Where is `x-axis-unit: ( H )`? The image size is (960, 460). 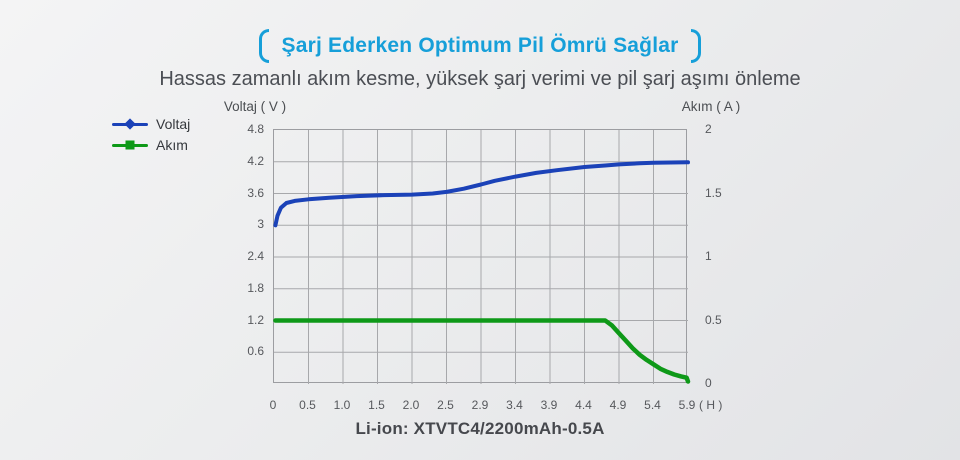
x-axis-unit: ( H ) is located at coordinates (711, 405).